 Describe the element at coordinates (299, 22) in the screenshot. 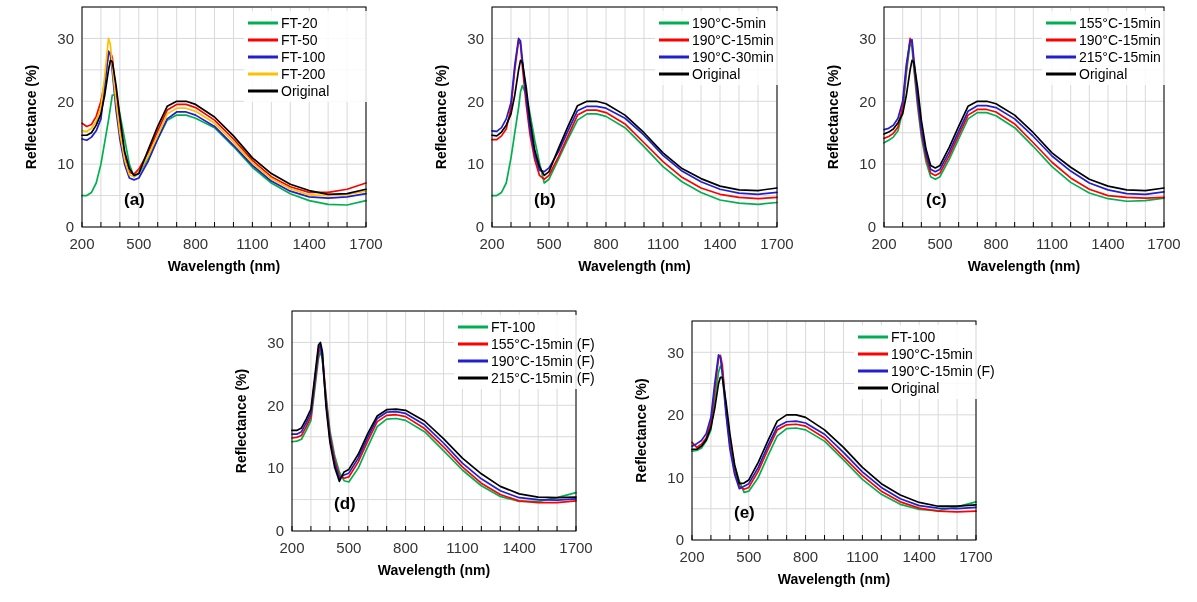

I see `legend-label: FT-20` at that location.